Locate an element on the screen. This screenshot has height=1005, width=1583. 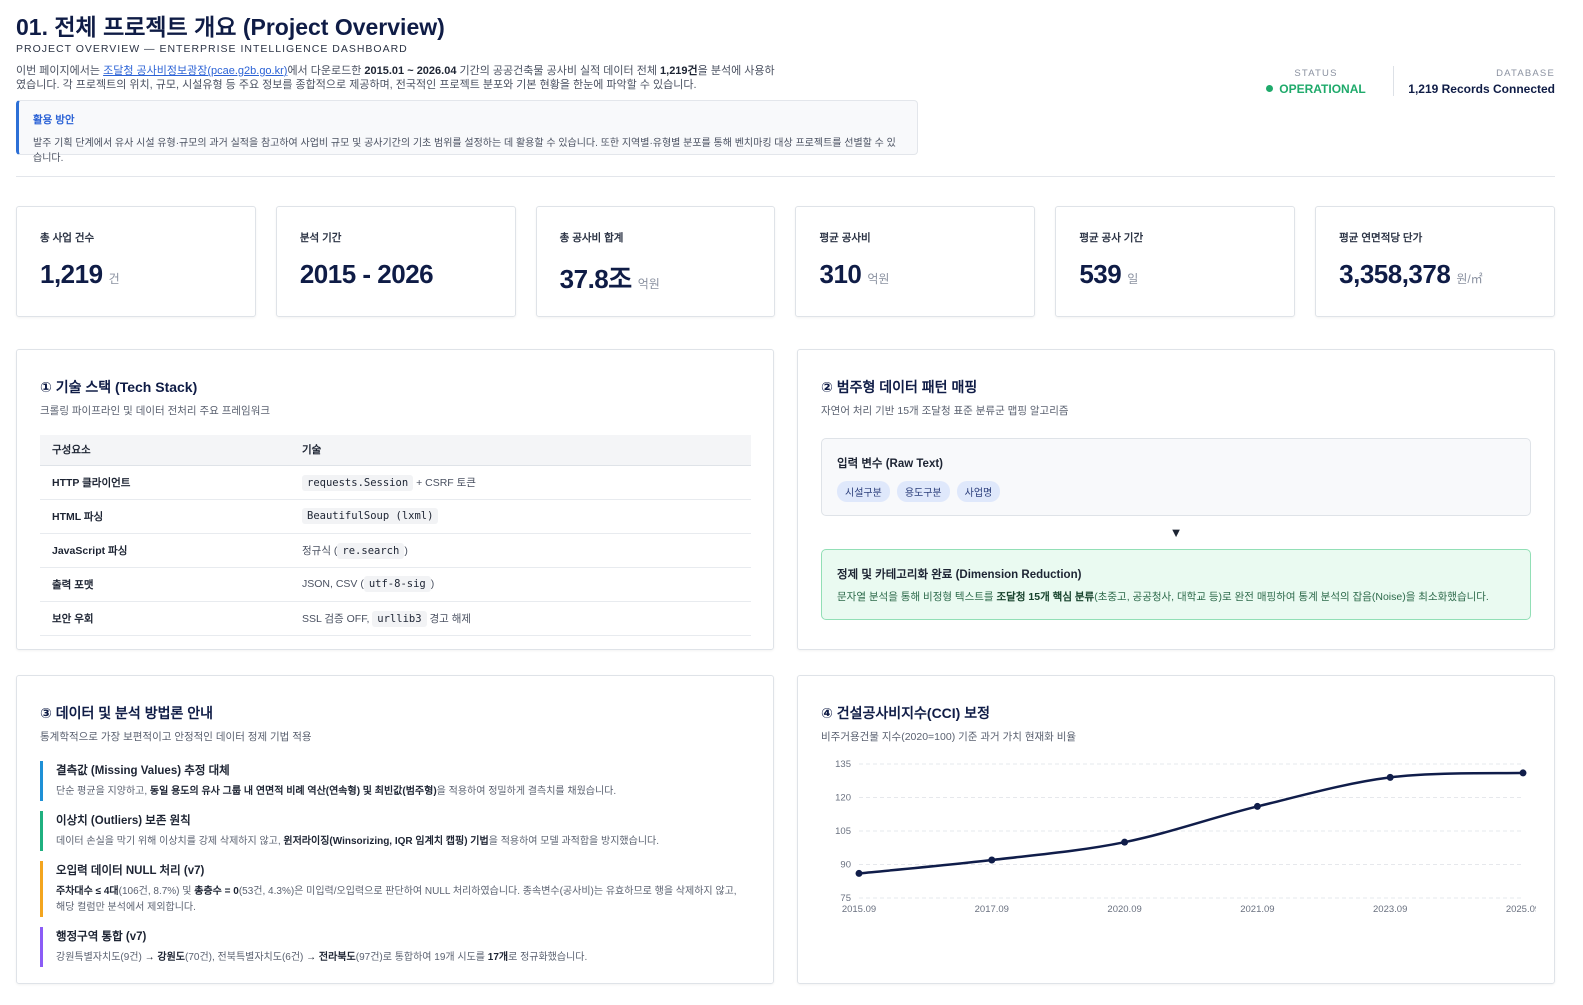
status-dot is located at coordinates (1270, 88).